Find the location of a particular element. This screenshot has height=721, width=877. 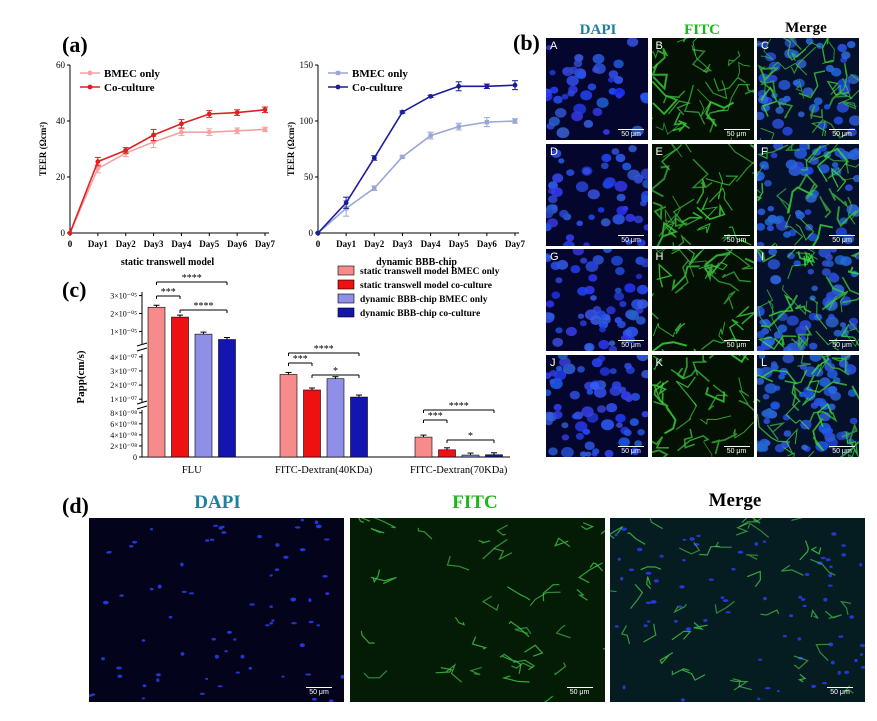

panel-b-header-fitc: FITC is located at coordinates (702, 30).